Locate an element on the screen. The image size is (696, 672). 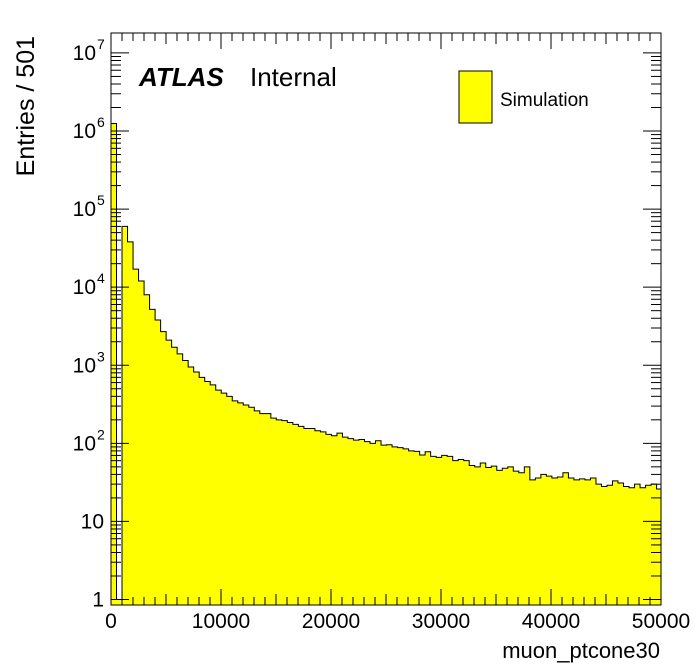
atlas-label: ATLAS is located at coordinates (181, 77).